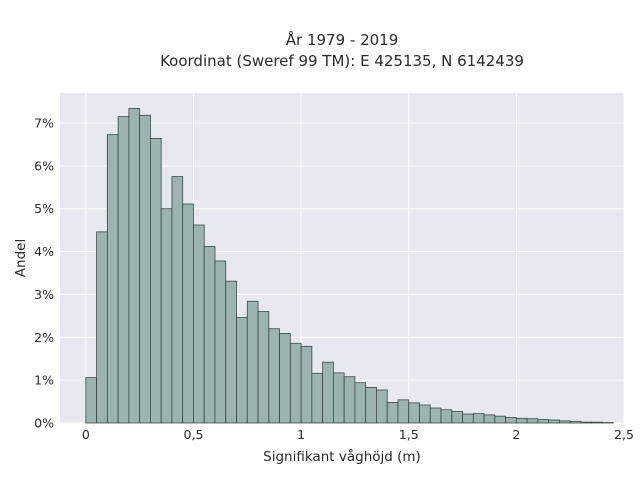 The width and height of the screenshot is (640, 480). I want to click on y-tick-label: 6%, so click(44, 165).